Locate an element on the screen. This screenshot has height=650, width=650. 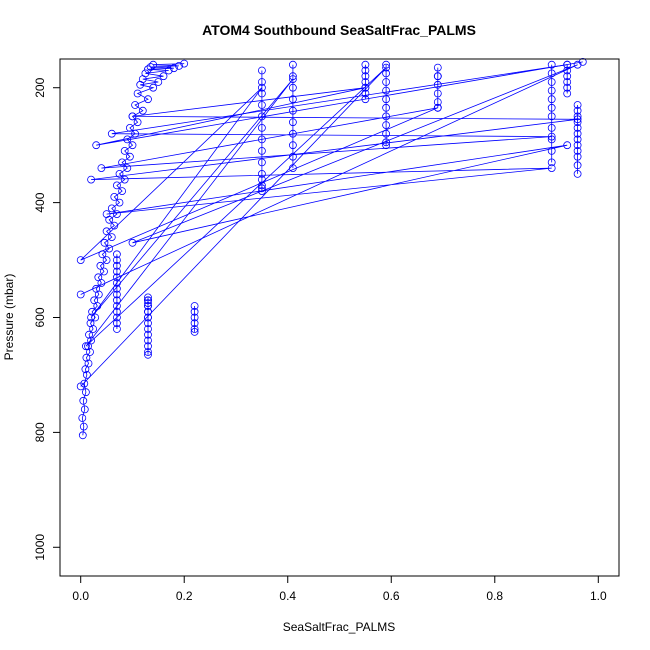
y-tick-label: 1000 is located at coordinates (40, 547).